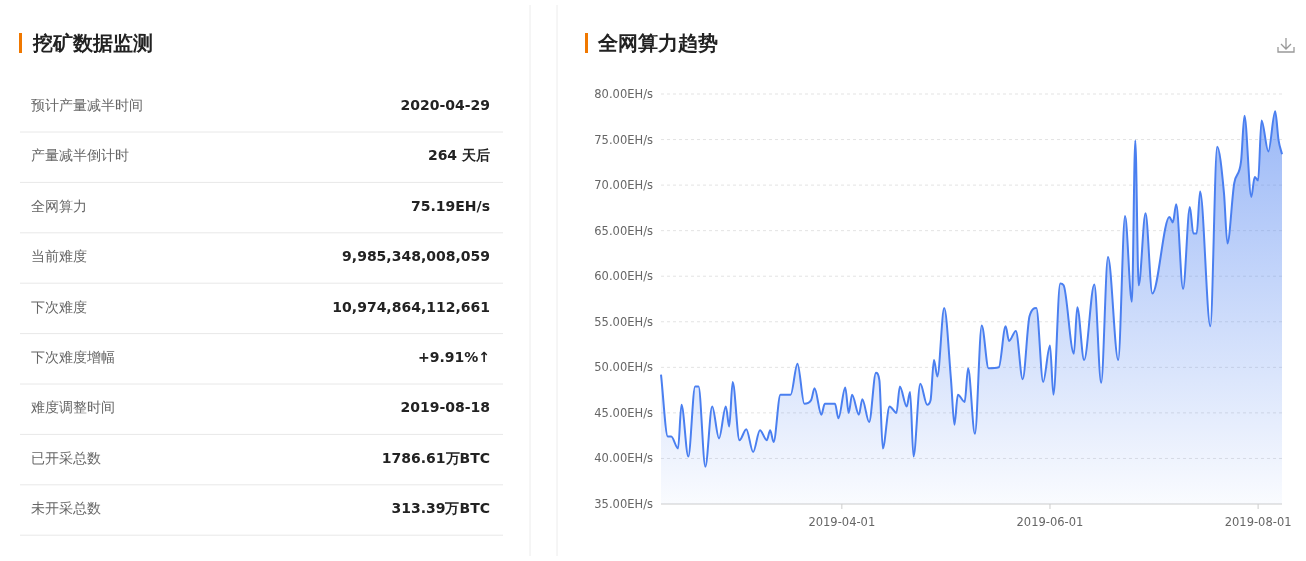  I want to click on text: 预计产量减半时间, so click(87, 105).